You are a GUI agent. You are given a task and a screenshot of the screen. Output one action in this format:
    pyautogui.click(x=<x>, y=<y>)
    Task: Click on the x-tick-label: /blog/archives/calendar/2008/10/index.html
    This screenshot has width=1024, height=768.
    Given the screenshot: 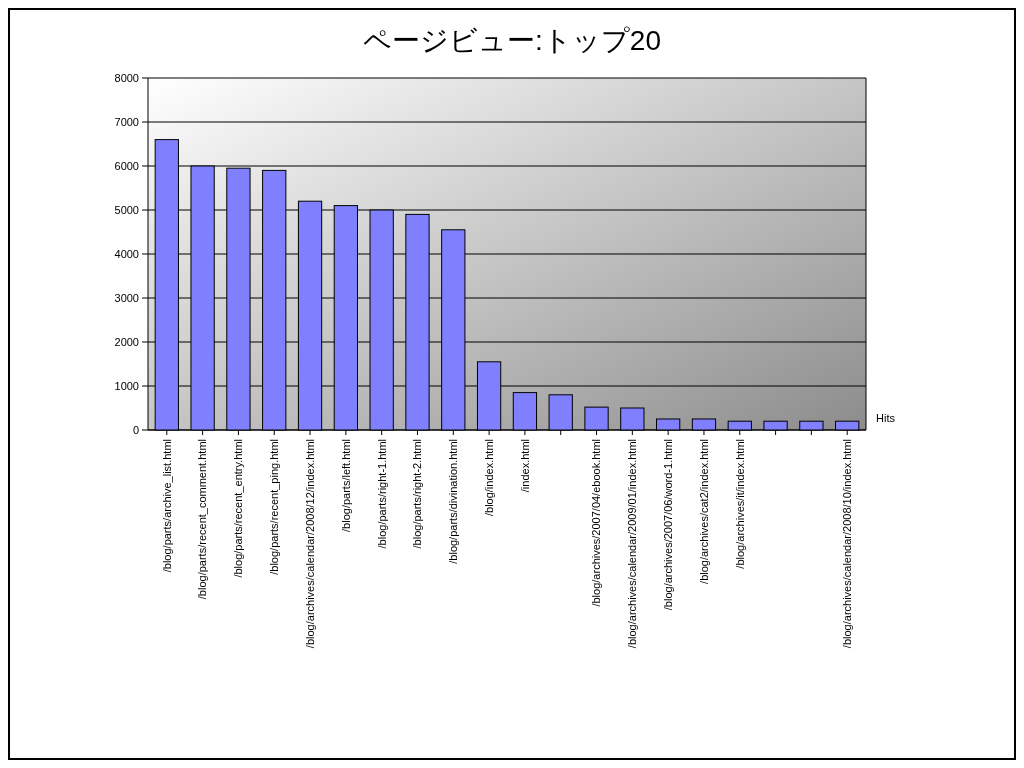 What is the action you would take?
    pyautogui.click(x=847, y=544)
    